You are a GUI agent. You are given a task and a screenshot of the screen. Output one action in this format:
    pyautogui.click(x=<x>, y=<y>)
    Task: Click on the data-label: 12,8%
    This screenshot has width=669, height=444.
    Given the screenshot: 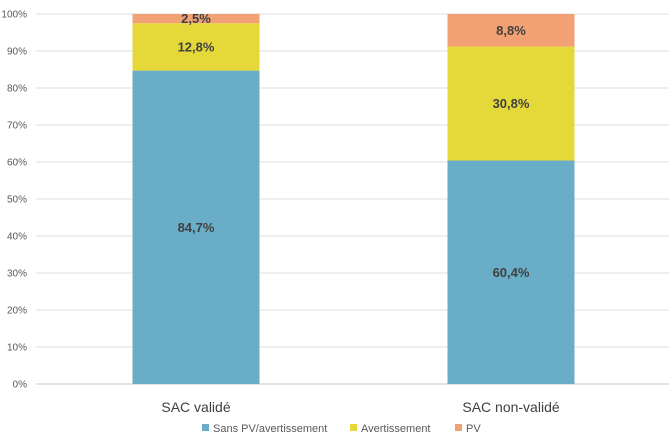 What is the action you would take?
    pyautogui.click(x=196, y=46)
    